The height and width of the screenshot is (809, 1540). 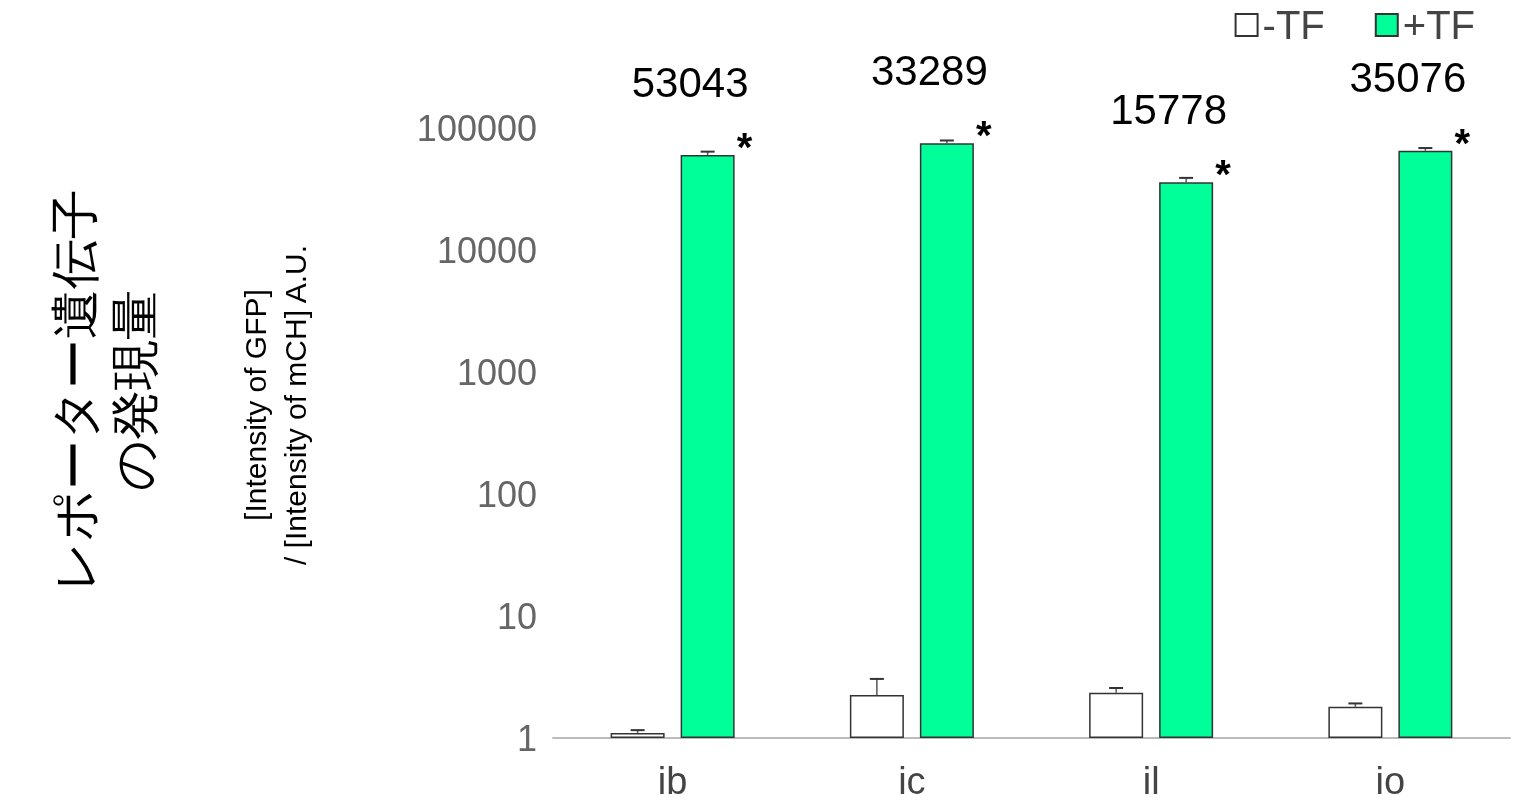 I want to click on y-tick-label: 10, so click(x=516, y=616).